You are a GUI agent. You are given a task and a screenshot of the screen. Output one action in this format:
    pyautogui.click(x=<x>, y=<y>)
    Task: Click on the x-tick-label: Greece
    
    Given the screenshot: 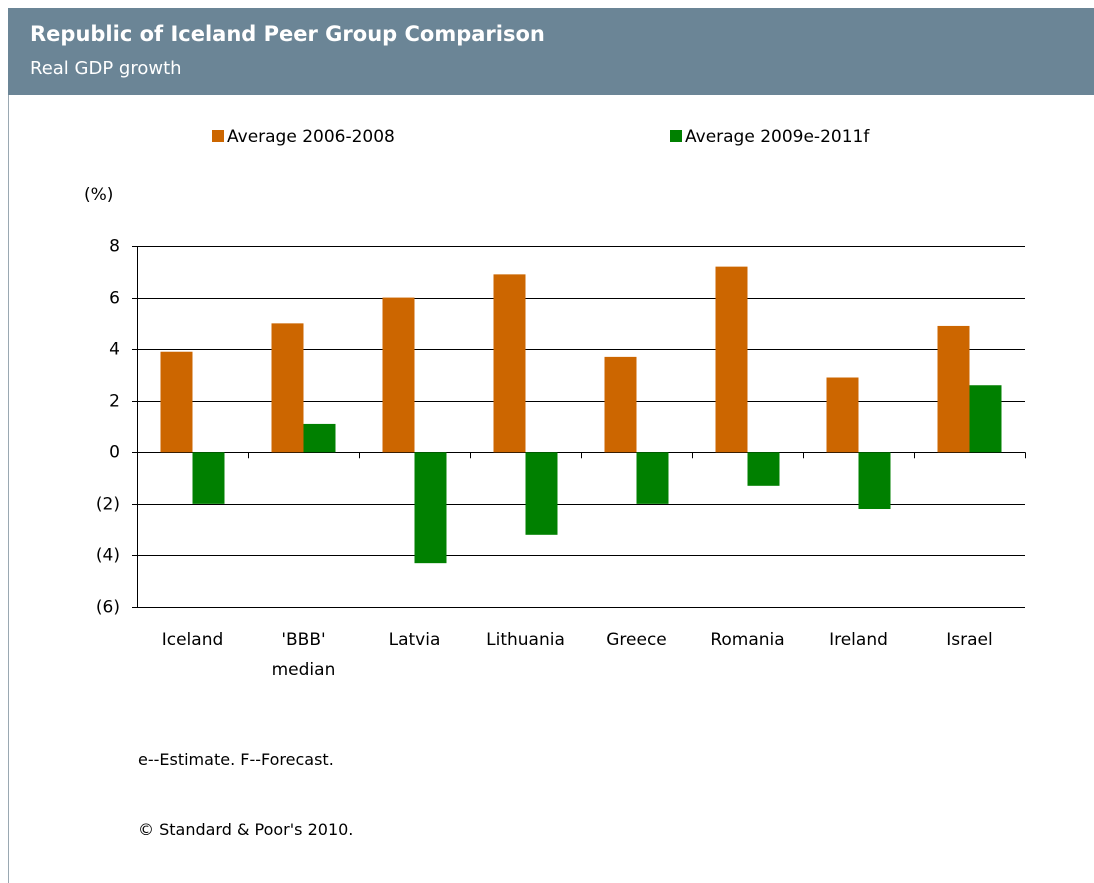 What is the action you would take?
    pyautogui.click(x=636, y=640)
    